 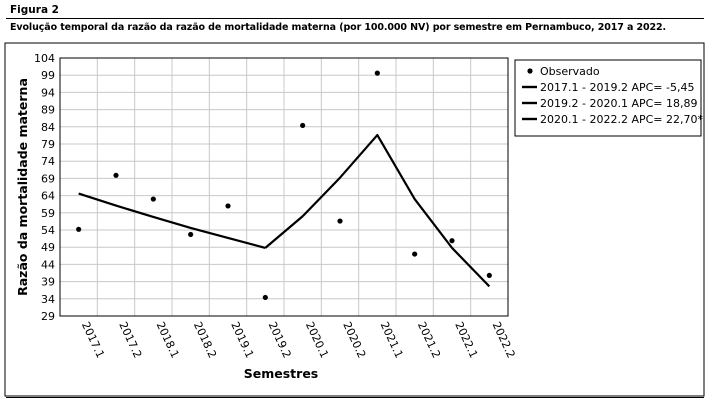 I want to click on y-tick-label: 64, so click(x=48, y=196).